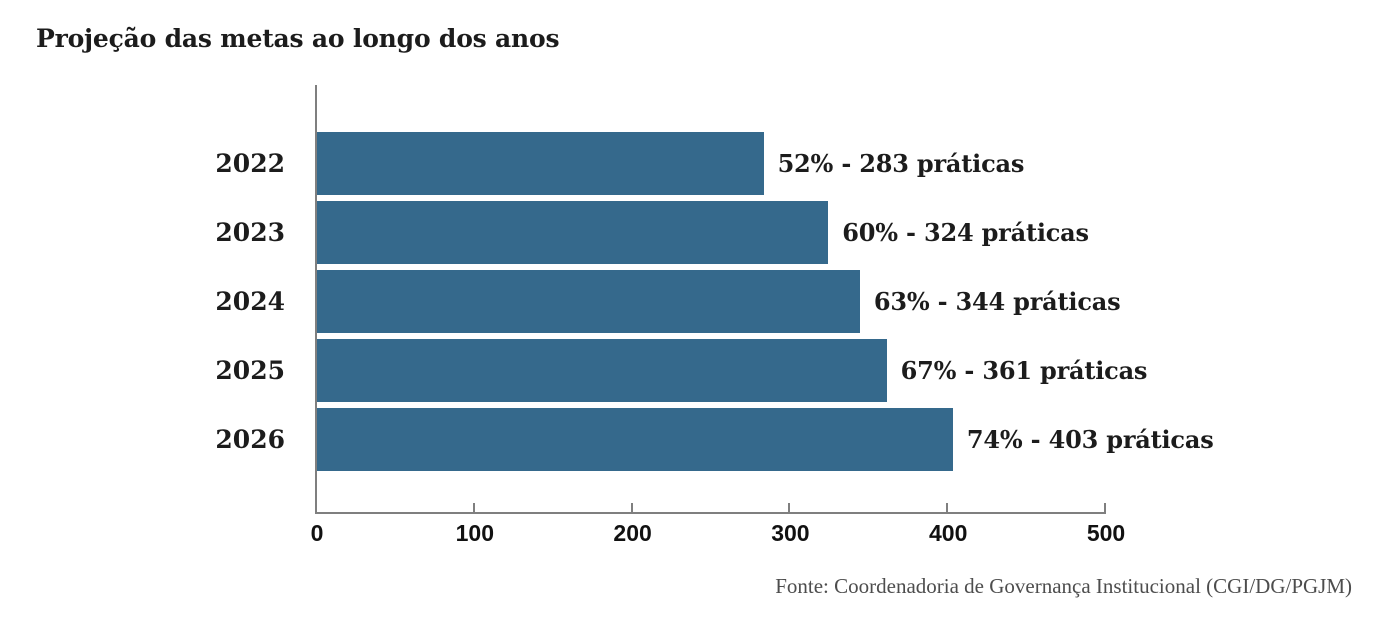 This screenshot has width=1400, height=631. Describe the element at coordinates (540, 163) in the screenshot. I see `bar-2022` at that location.